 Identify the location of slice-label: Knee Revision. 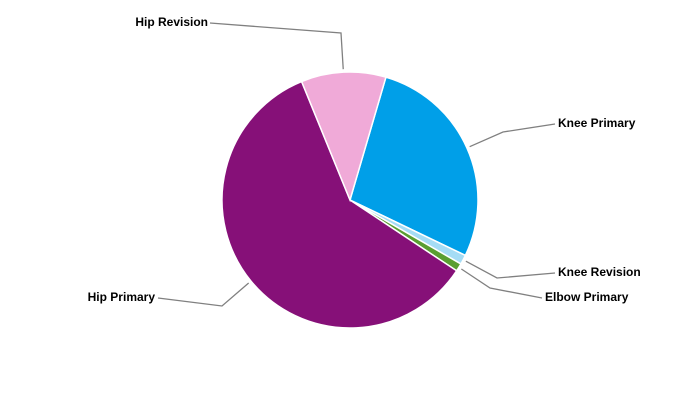
(599, 272).